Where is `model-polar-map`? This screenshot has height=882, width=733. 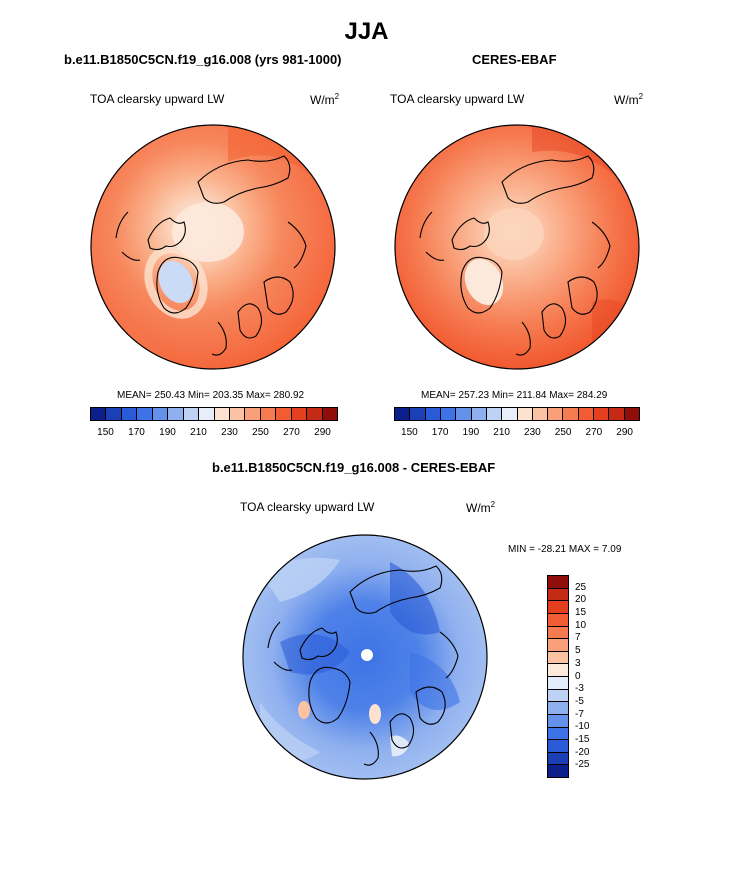 model-polar-map is located at coordinates (213, 247).